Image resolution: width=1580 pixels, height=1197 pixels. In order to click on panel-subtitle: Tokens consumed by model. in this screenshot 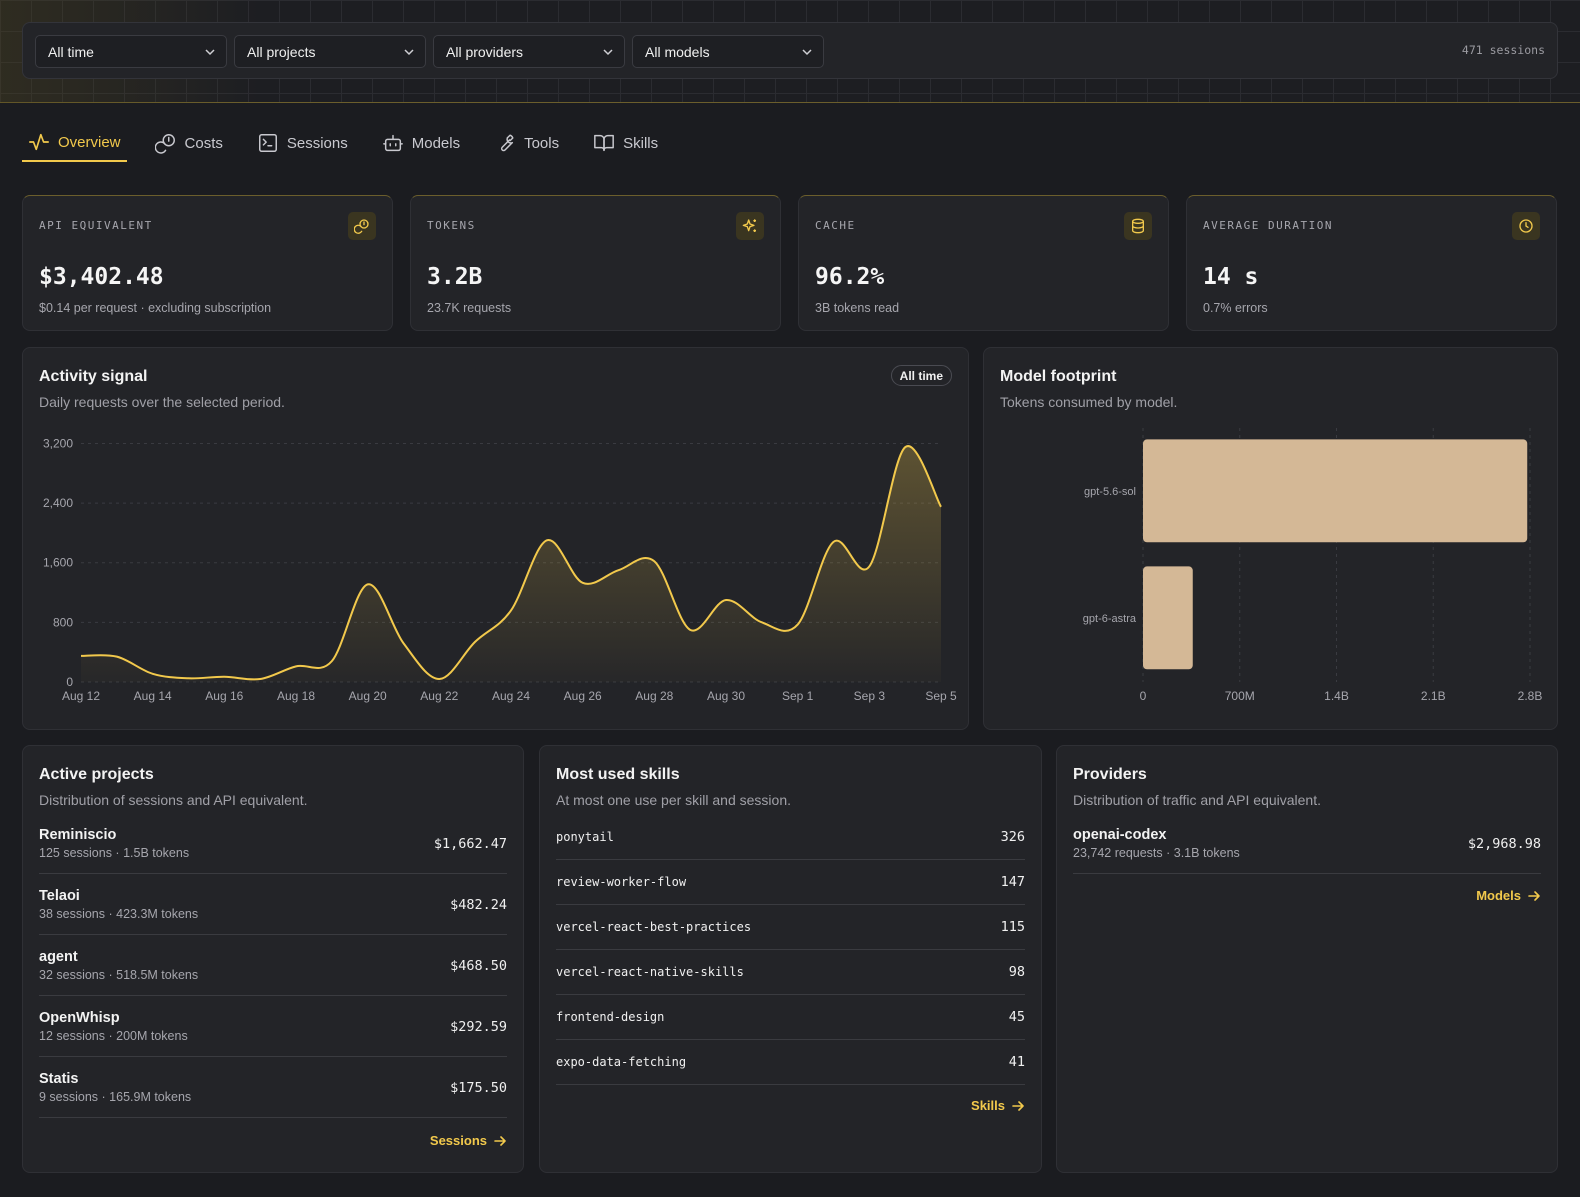, I will do `click(1089, 402)`.